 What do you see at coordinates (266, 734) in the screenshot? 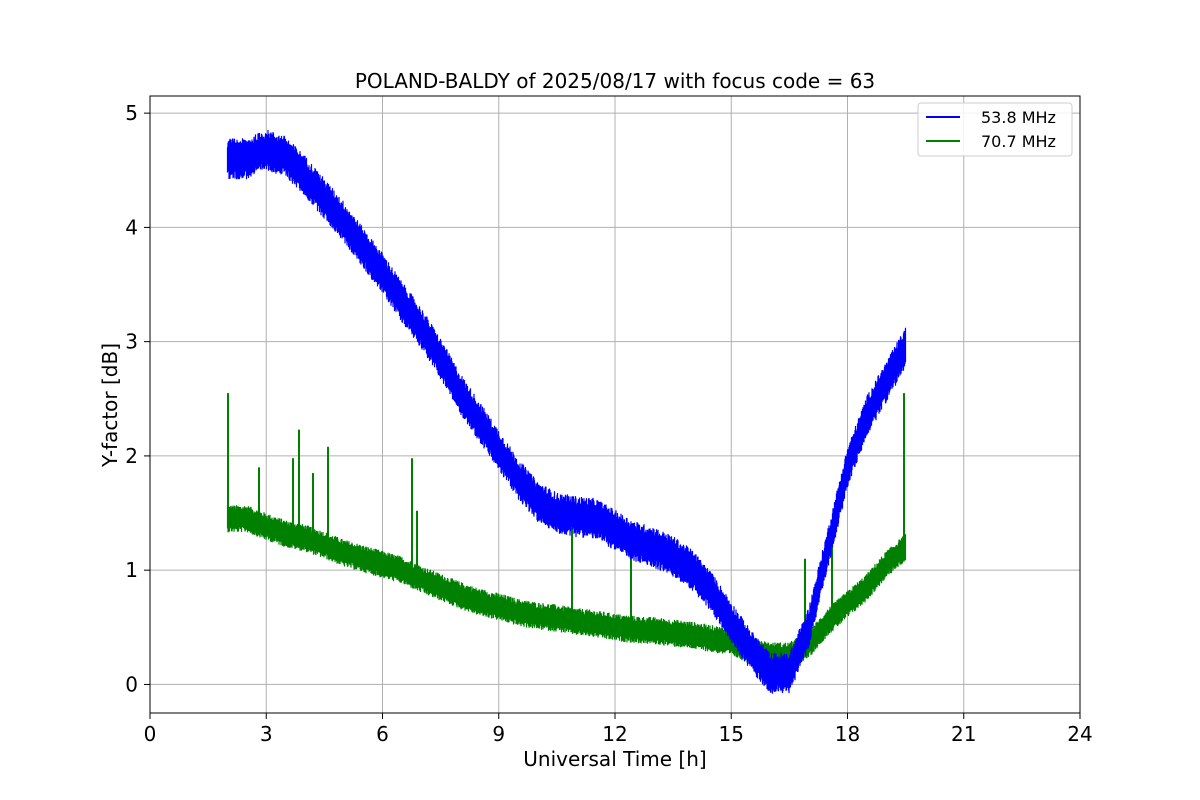
I see `x-tick-label: 3` at bounding box center [266, 734].